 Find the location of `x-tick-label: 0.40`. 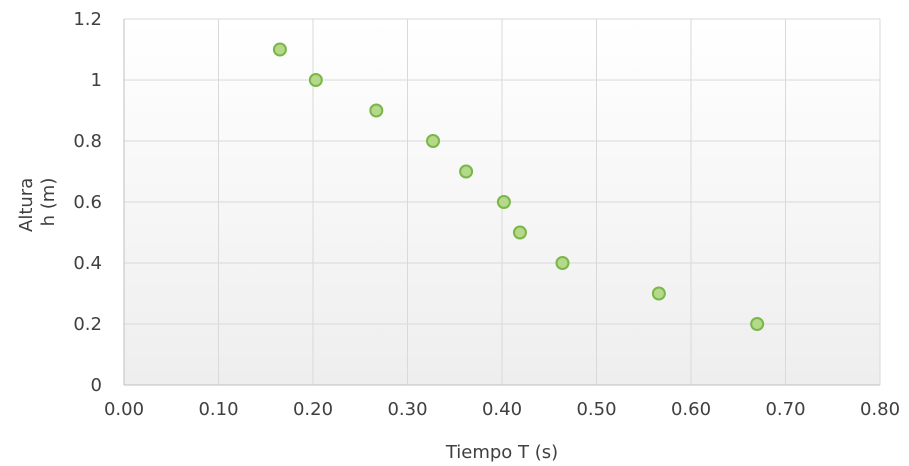

x-tick-label: 0.40 is located at coordinates (502, 409).